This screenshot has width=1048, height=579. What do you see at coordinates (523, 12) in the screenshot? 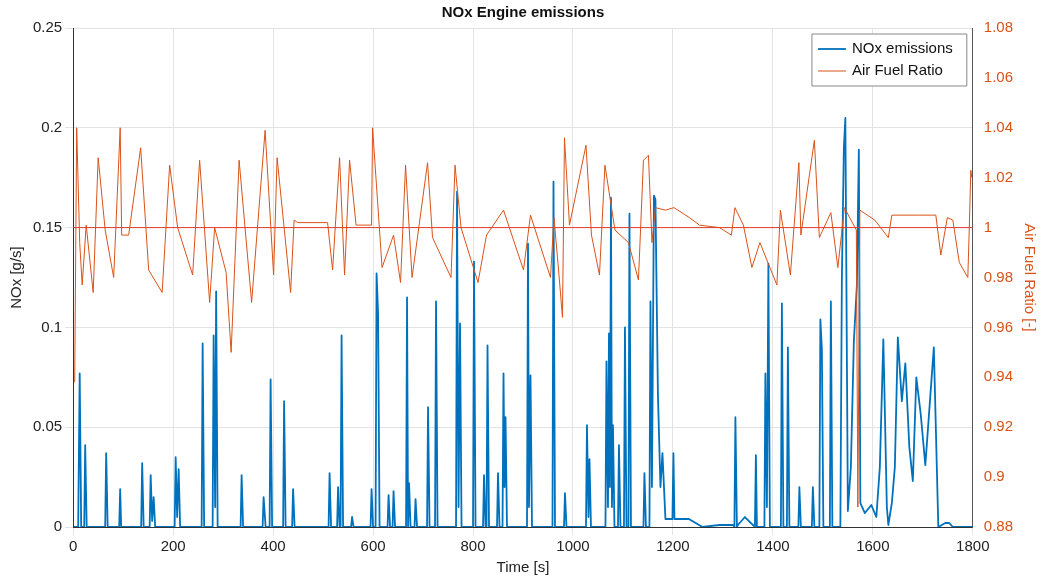
I see `chart-title: NOx Engine emissions` at bounding box center [523, 12].